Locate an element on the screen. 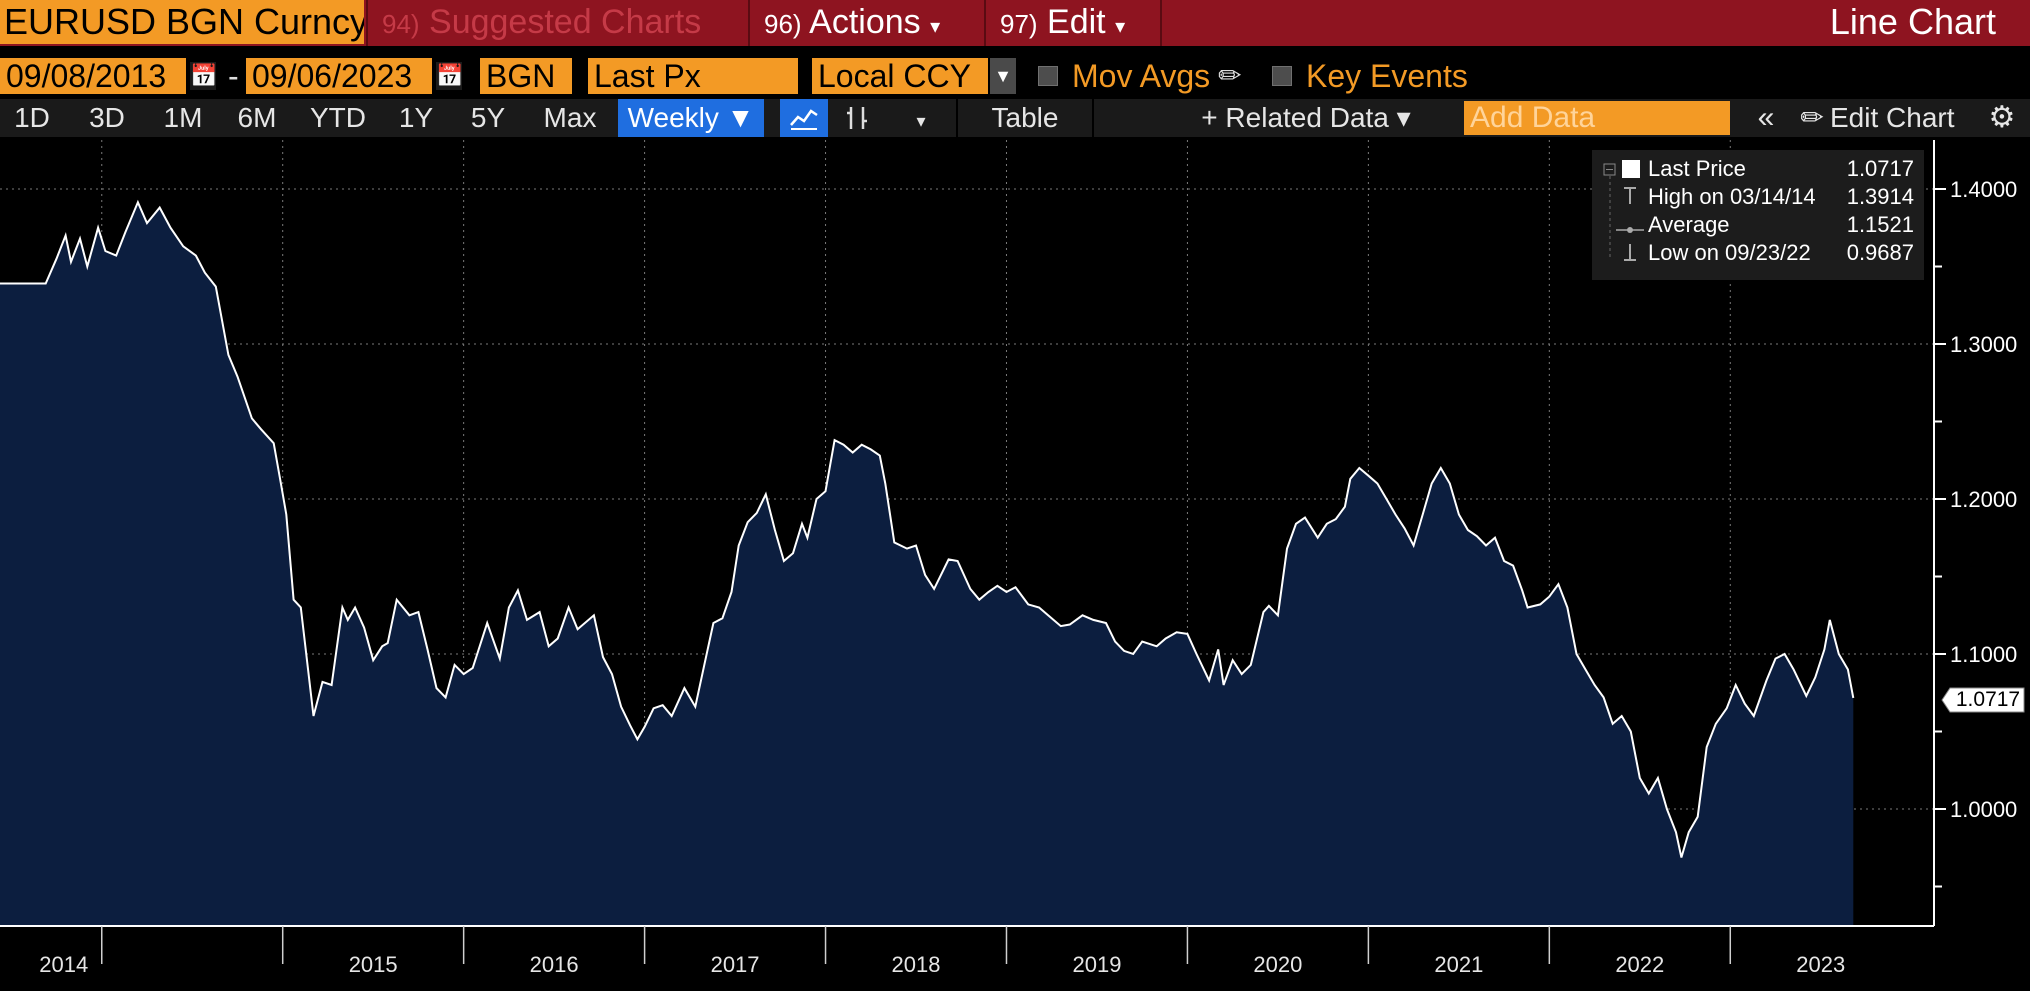 The width and height of the screenshot is (2030, 991). period-6m: 6M is located at coordinates (257, 117).